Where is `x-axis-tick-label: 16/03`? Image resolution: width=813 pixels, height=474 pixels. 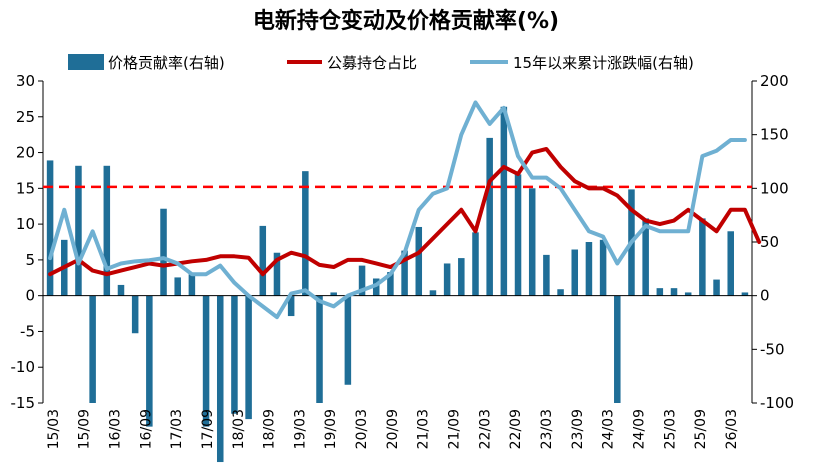 x-axis-tick-label: 16/03 is located at coordinates (115, 429).